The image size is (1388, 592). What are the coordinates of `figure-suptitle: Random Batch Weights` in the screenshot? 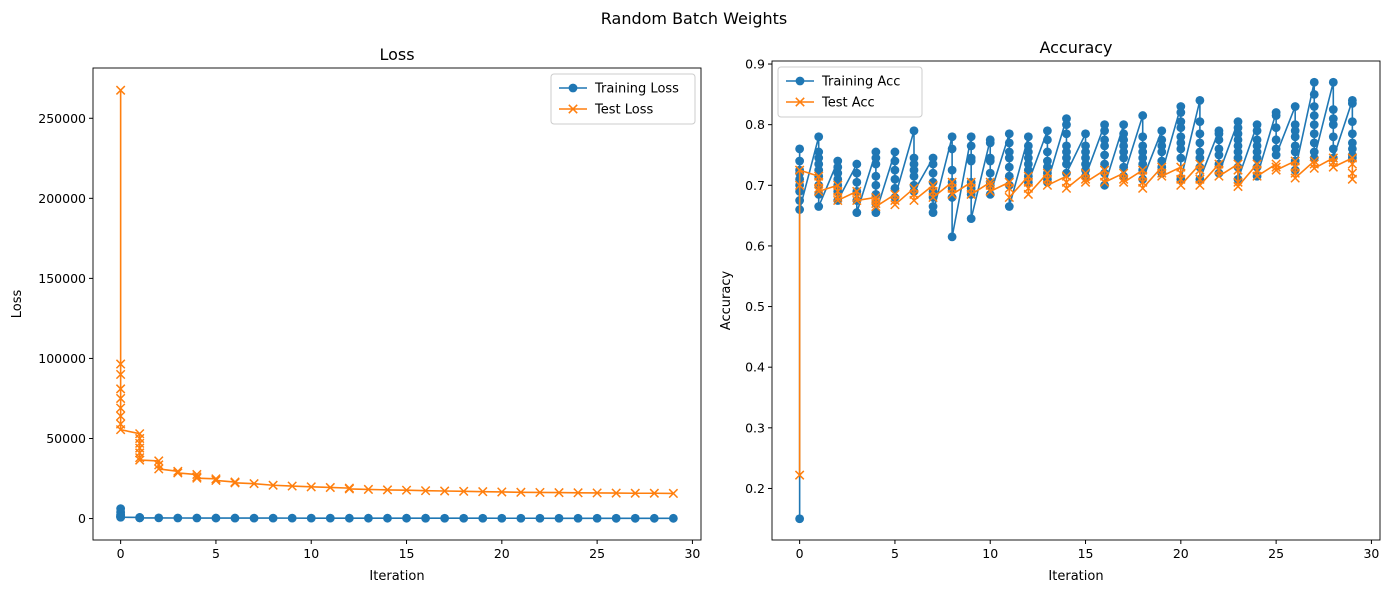 It's located at (694, 18).